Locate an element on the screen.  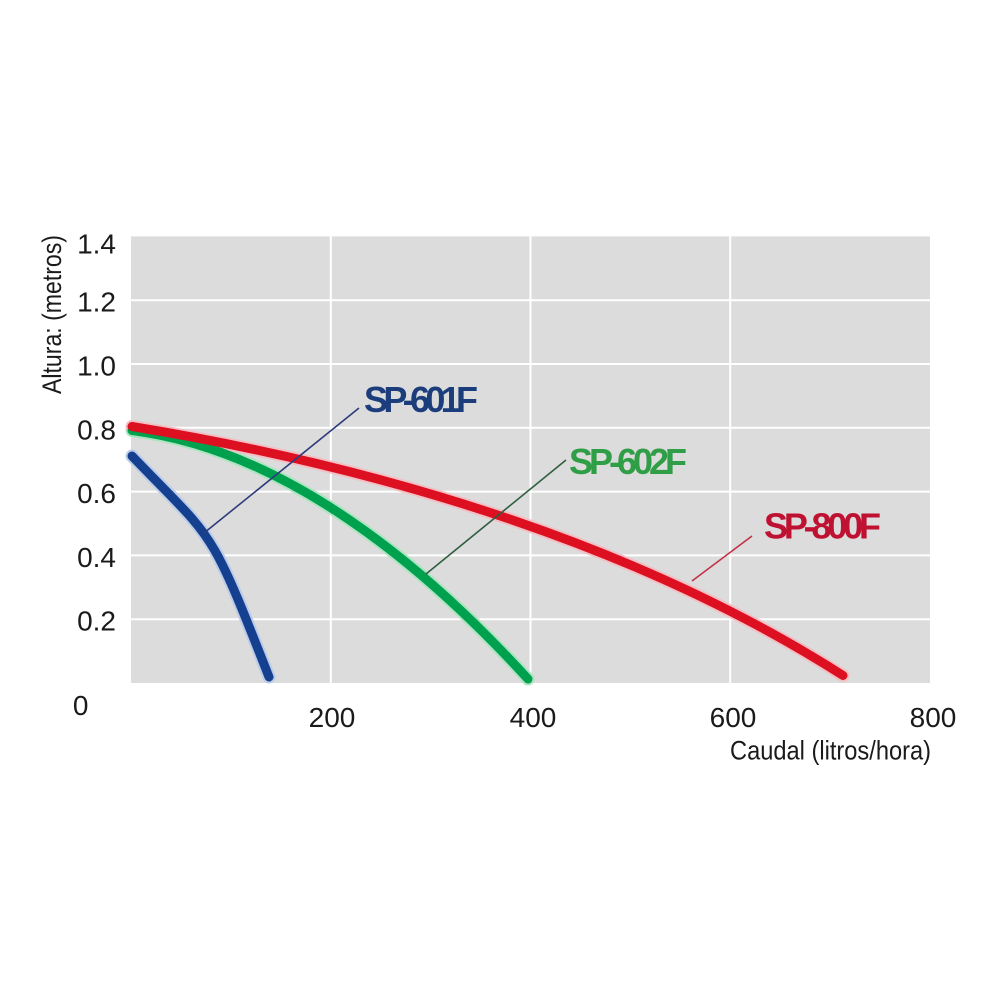
svg-text: 200 is located at coordinates (332, 717).